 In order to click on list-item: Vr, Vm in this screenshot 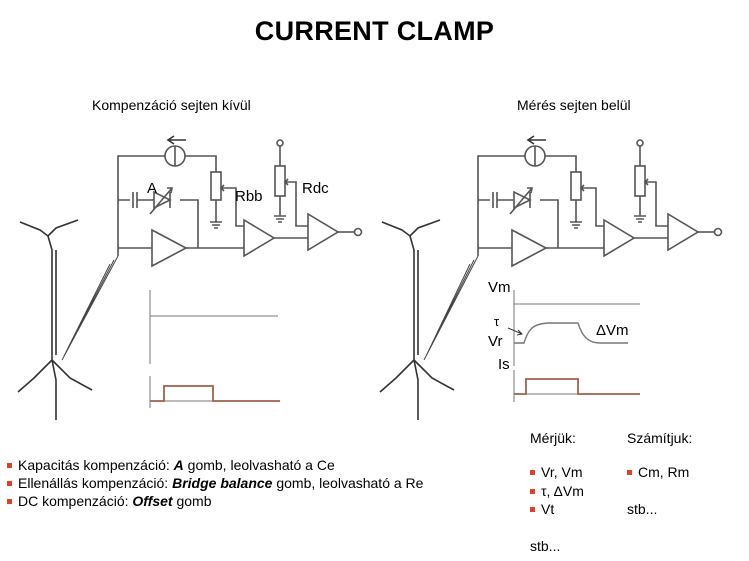, I will do `click(556, 472)`.